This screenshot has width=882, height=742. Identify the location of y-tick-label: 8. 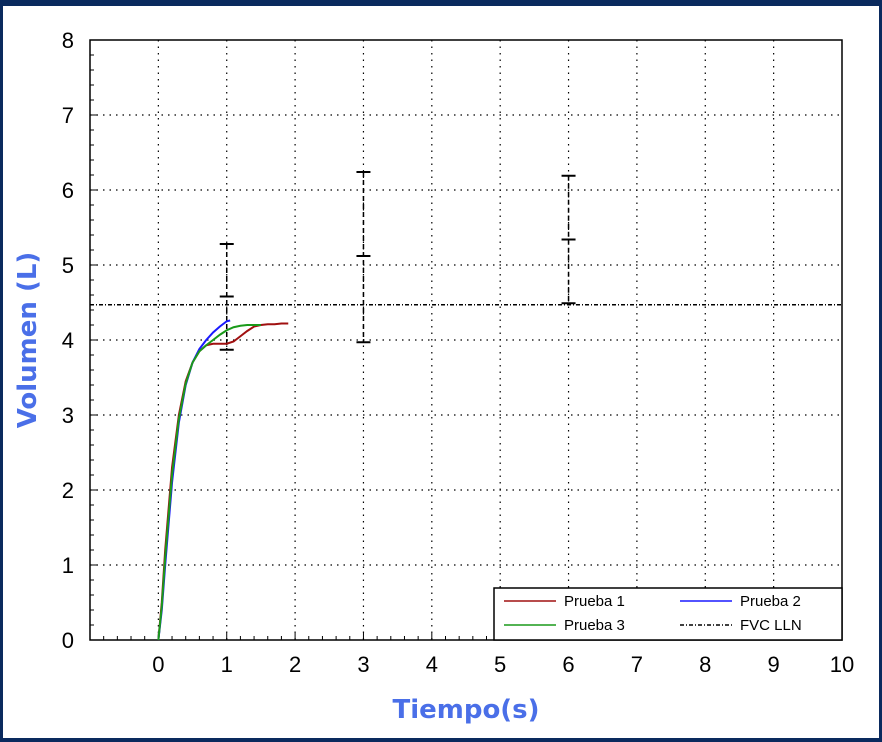
(68, 40).